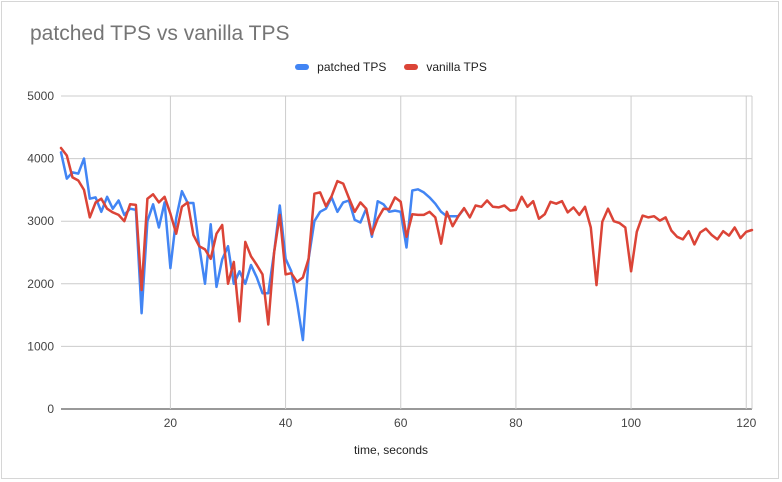 The height and width of the screenshot is (482, 782). What do you see at coordinates (160, 33) in the screenshot?
I see `chart-title: patched TPS vs vanilla TPS` at bounding box center [160, 33].